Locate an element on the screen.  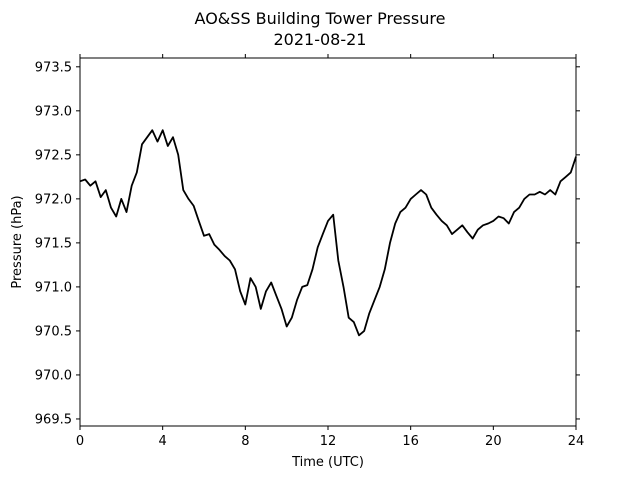
y-axis-label: Pressure (hPa) is located at coordinates (17, 241).